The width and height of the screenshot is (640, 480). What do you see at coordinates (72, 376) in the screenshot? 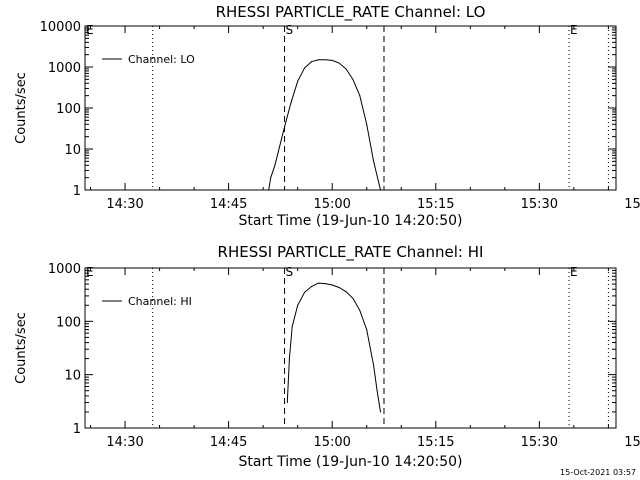
I see `chart-hi-y-tick-label: 10` at bounding box center [72, 376].